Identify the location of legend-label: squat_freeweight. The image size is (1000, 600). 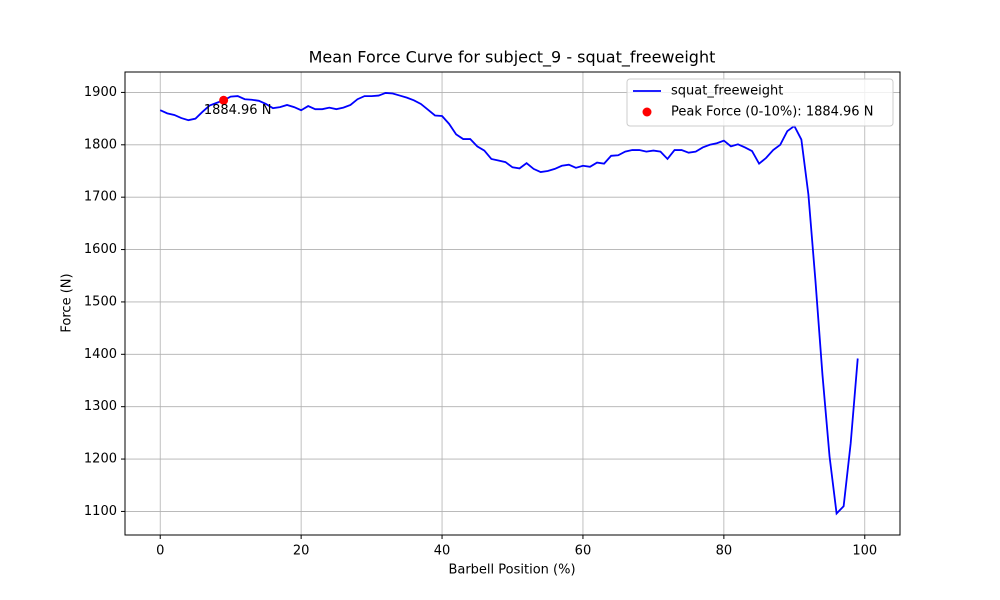
(727, 91).